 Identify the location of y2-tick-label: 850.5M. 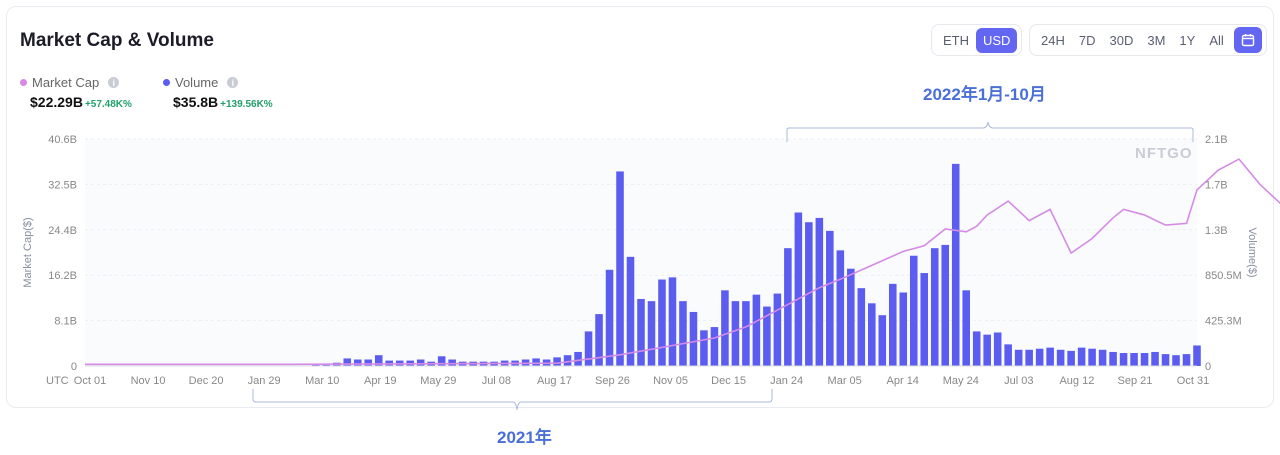
(1223, 276).